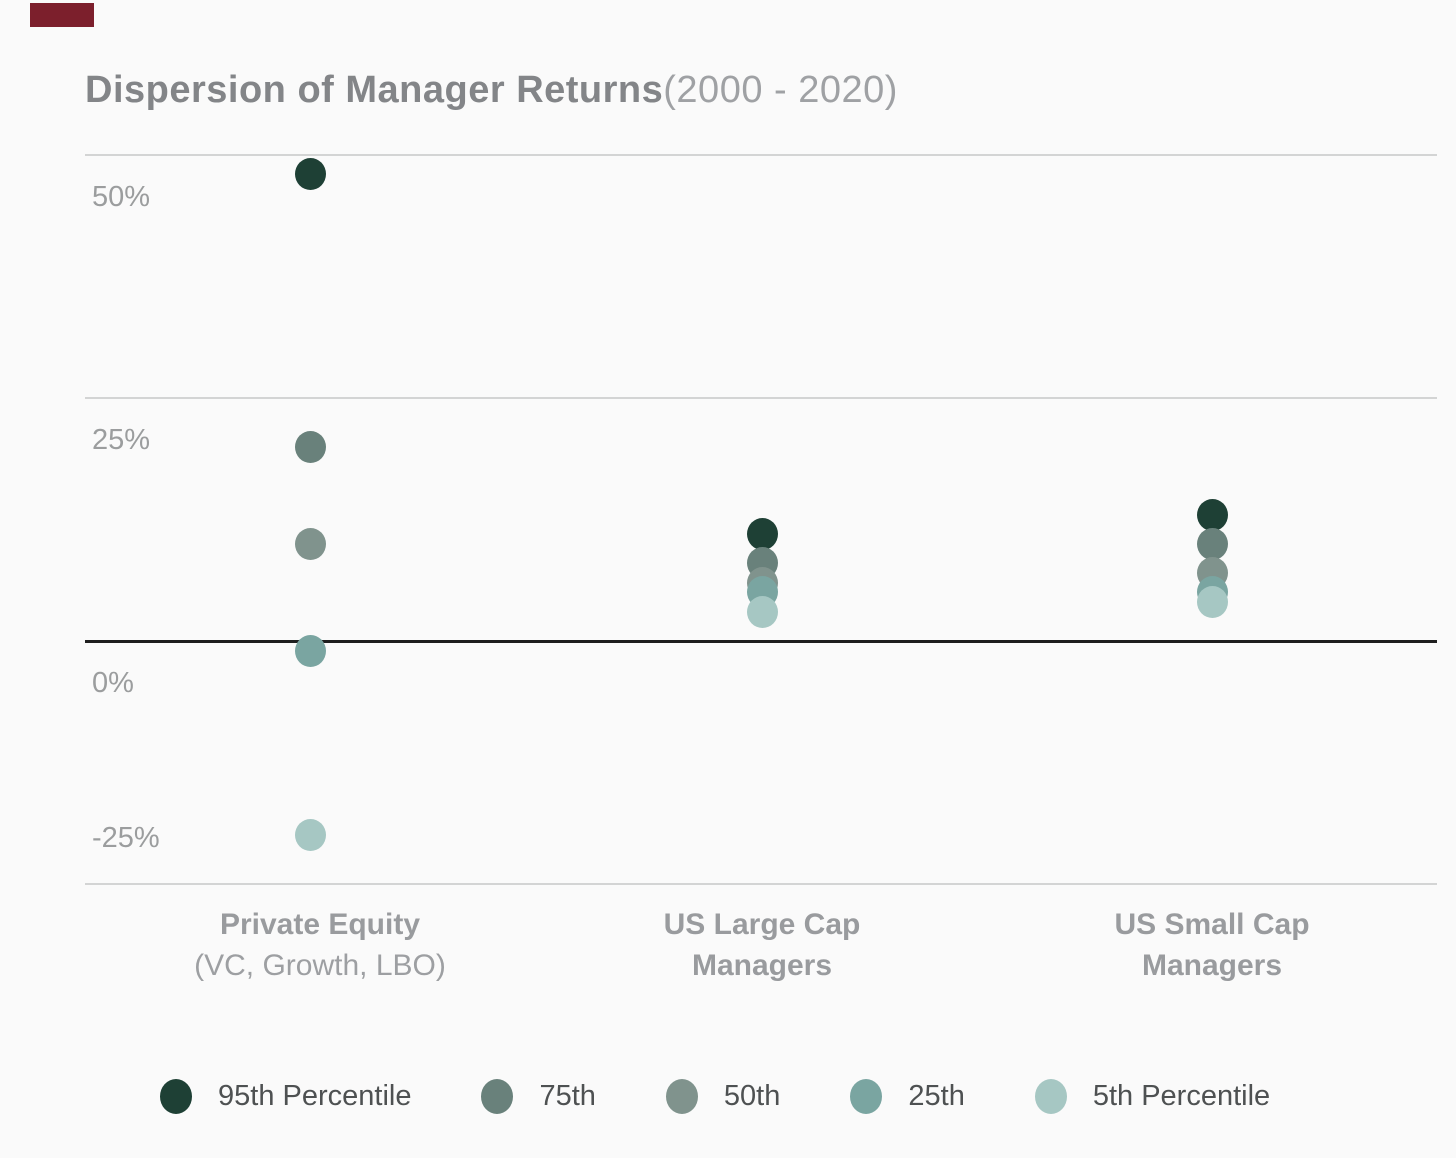  What do you see at coordinates (176, 1096) in the screenshot?
I see `legend-swatch-95th-percentile` at bounding box center [176, 1096].